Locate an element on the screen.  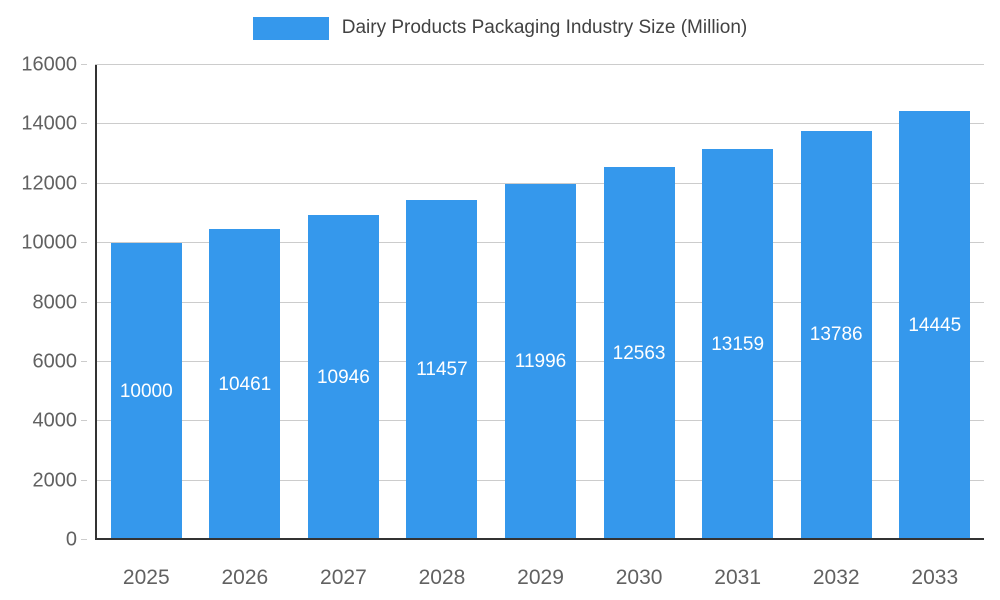
bar-value-label: 11457 is located at coordinates (442, 369).